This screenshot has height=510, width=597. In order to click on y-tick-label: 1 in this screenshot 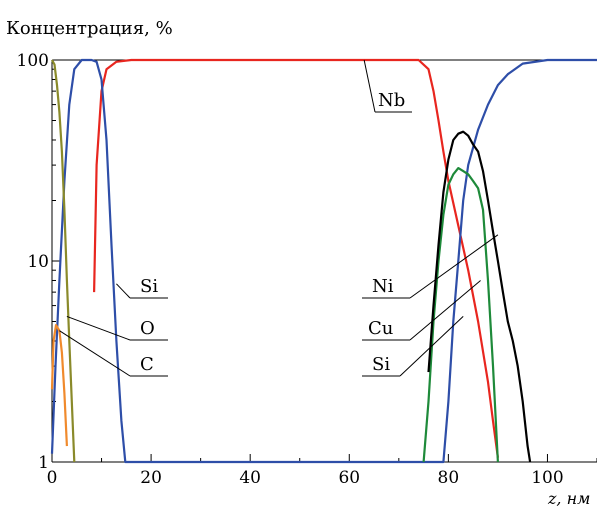, I will do `click(43, 463)`.